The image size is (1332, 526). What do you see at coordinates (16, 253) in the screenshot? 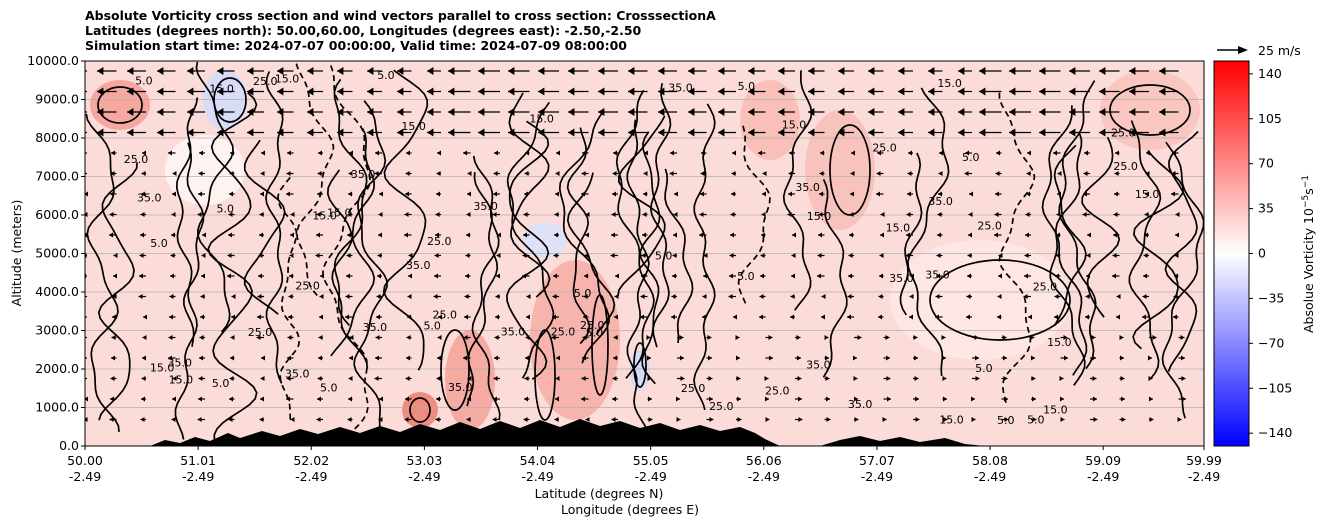
I see `y-axis-label: Altitude (meters)` at bounding box center [16, 253].